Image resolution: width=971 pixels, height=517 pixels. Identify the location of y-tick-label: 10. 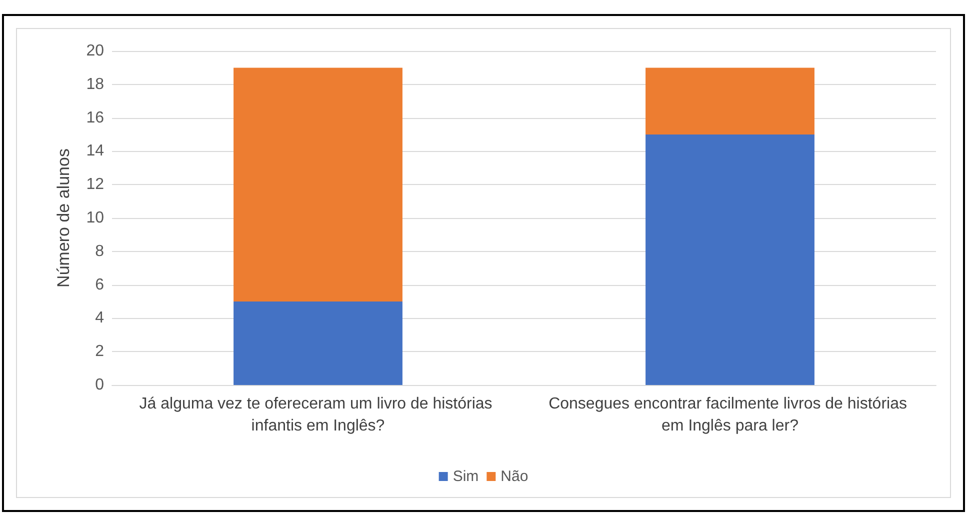
(95, 218).